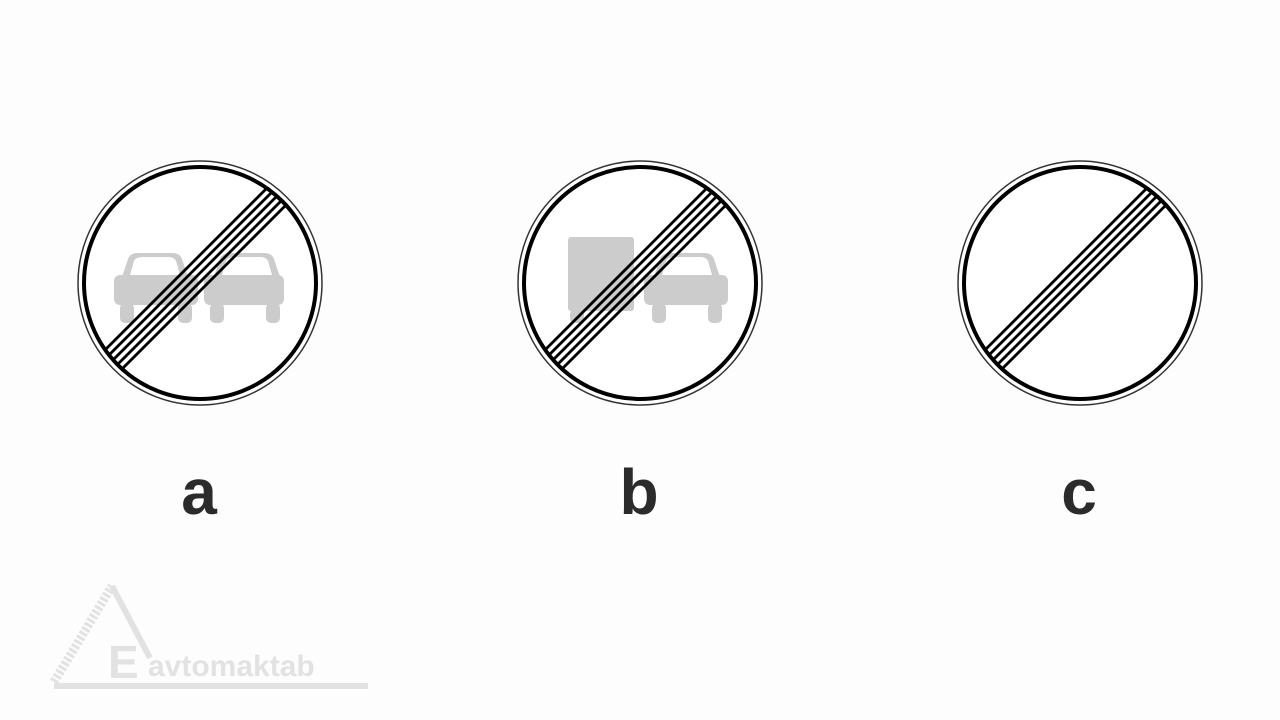 This screenshot has width=1280, height=720. I want to click on end-of-no-overtaking-icon, so click(200, 283).